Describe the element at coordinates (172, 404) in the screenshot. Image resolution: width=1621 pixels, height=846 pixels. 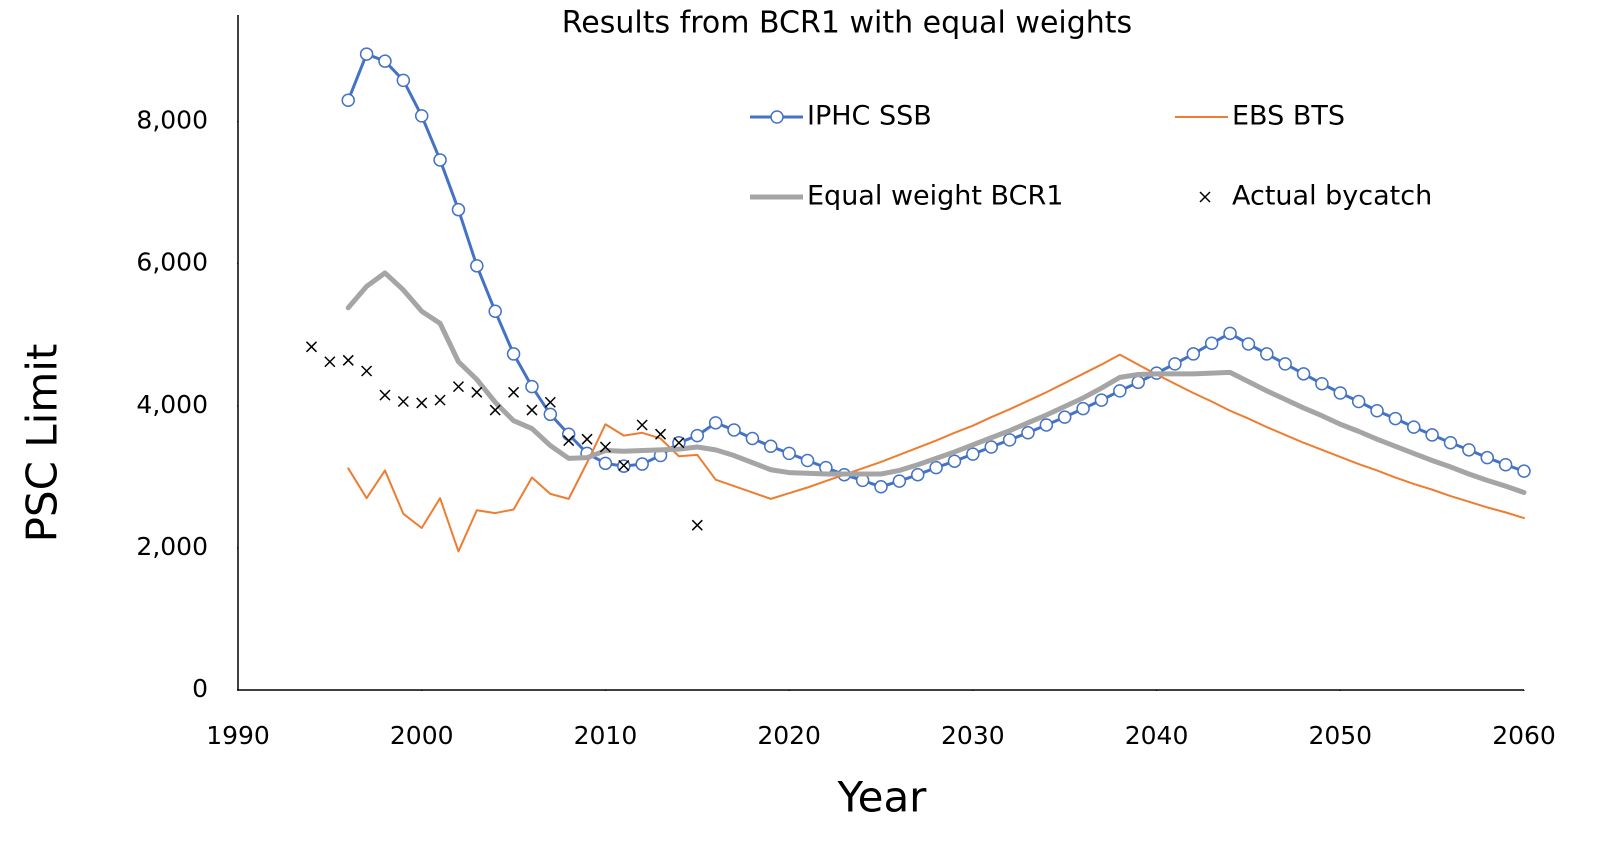
I see `y-tick-label: 4,000` at that location.